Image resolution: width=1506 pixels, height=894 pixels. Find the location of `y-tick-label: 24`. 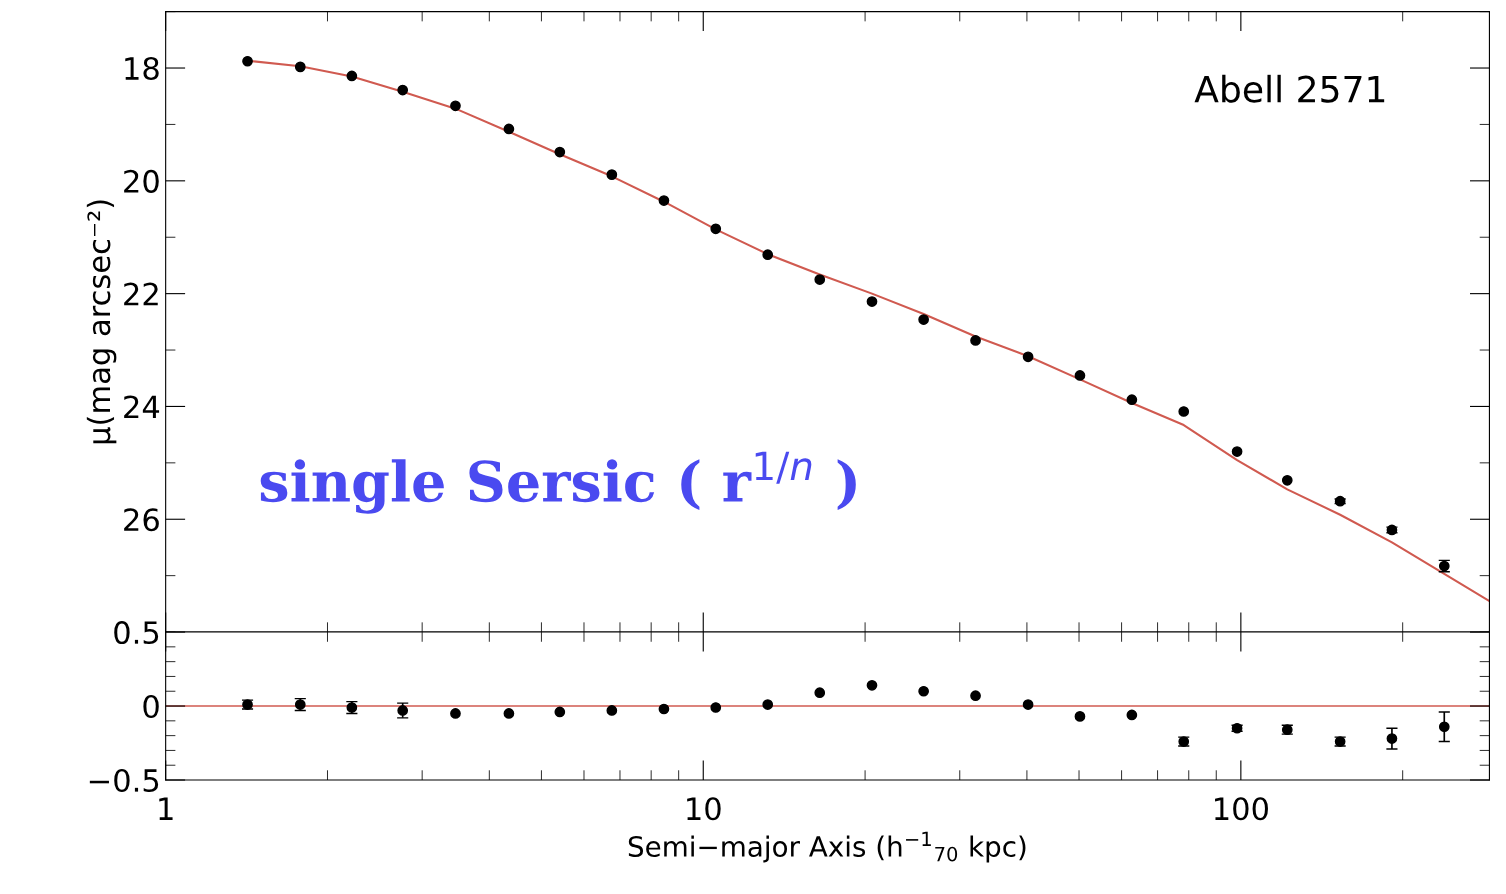

y-tick-label: 24 is located at coordinates (142, 407).